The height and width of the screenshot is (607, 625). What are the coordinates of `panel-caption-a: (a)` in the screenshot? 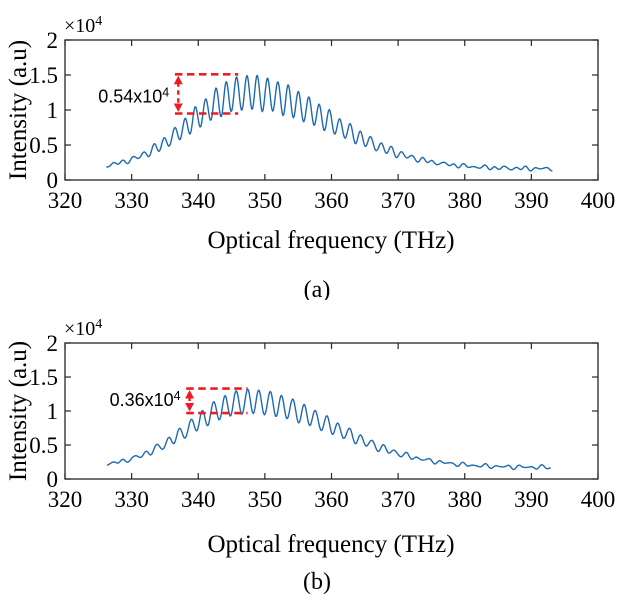 It's located at (317, 288).